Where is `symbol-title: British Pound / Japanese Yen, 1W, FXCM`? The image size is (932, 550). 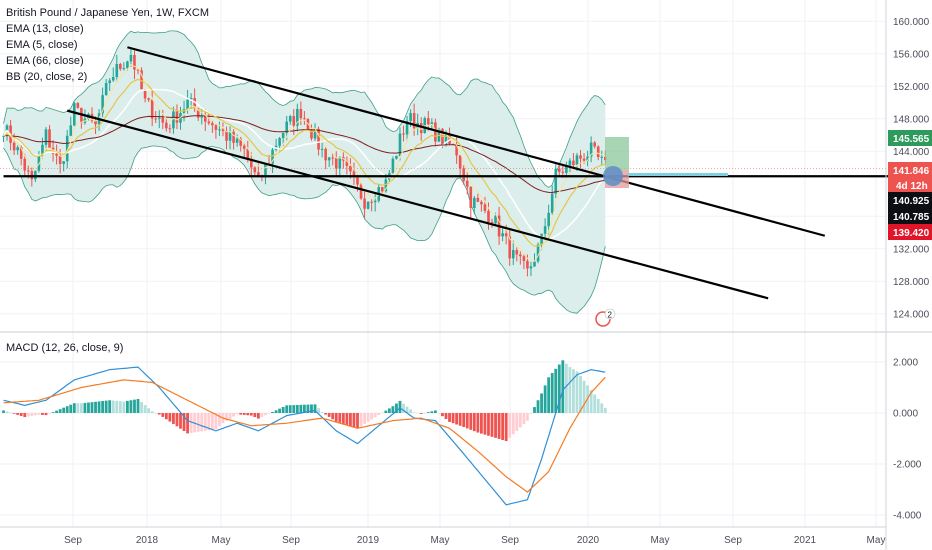 symbol-title: British Pound / Japanese Yen, 1W, FXCM is located at coordinates (108, 13).